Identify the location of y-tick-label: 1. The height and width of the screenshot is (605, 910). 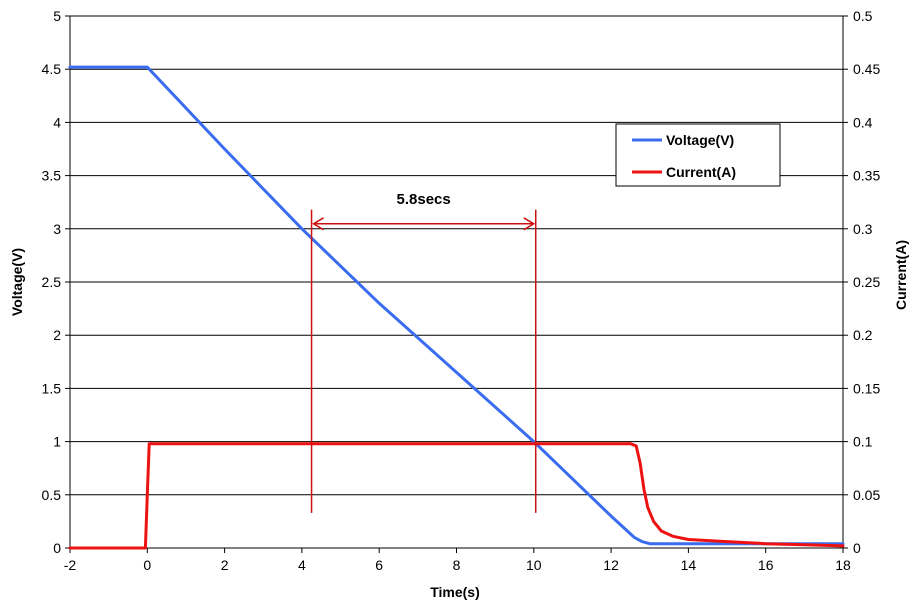
(57, 442).